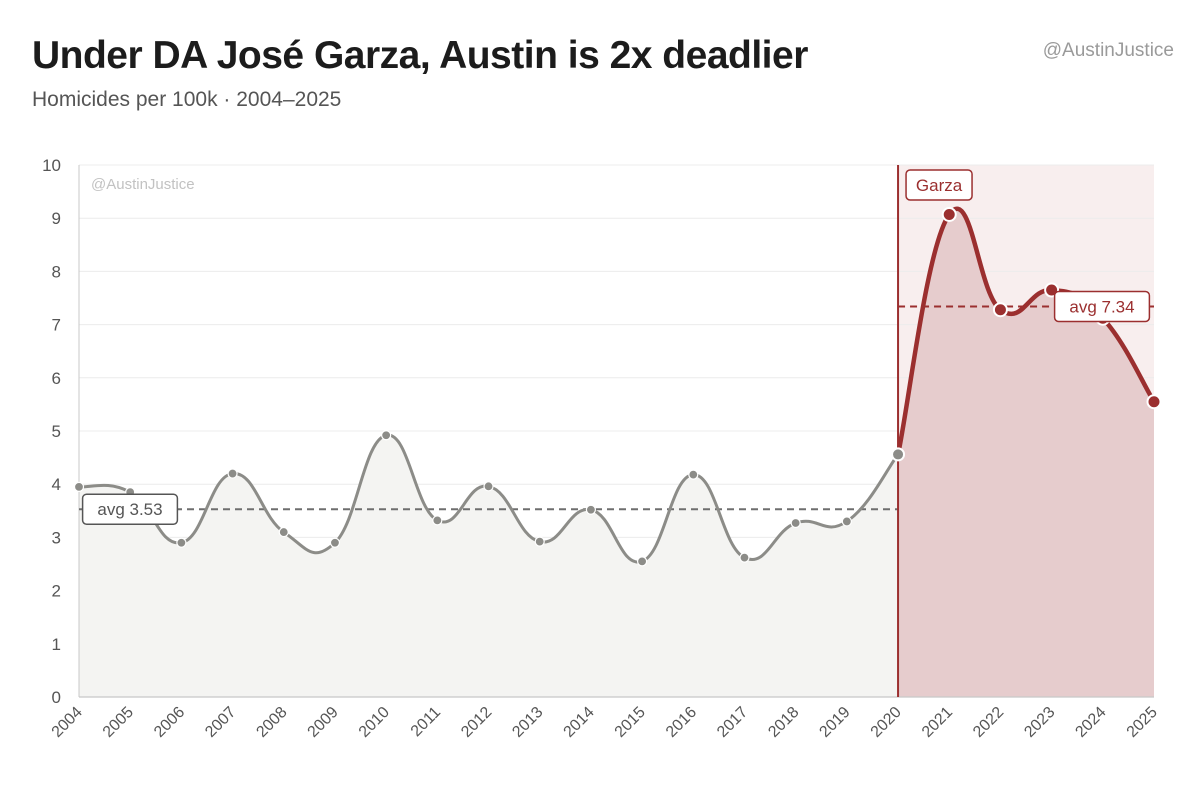 The height and width of the screenshot is (804, 1200). What do you see at coordinates (56, 431) in the screenshot?
I see `y-tick-label: 5` at bounding box center [56, 431].